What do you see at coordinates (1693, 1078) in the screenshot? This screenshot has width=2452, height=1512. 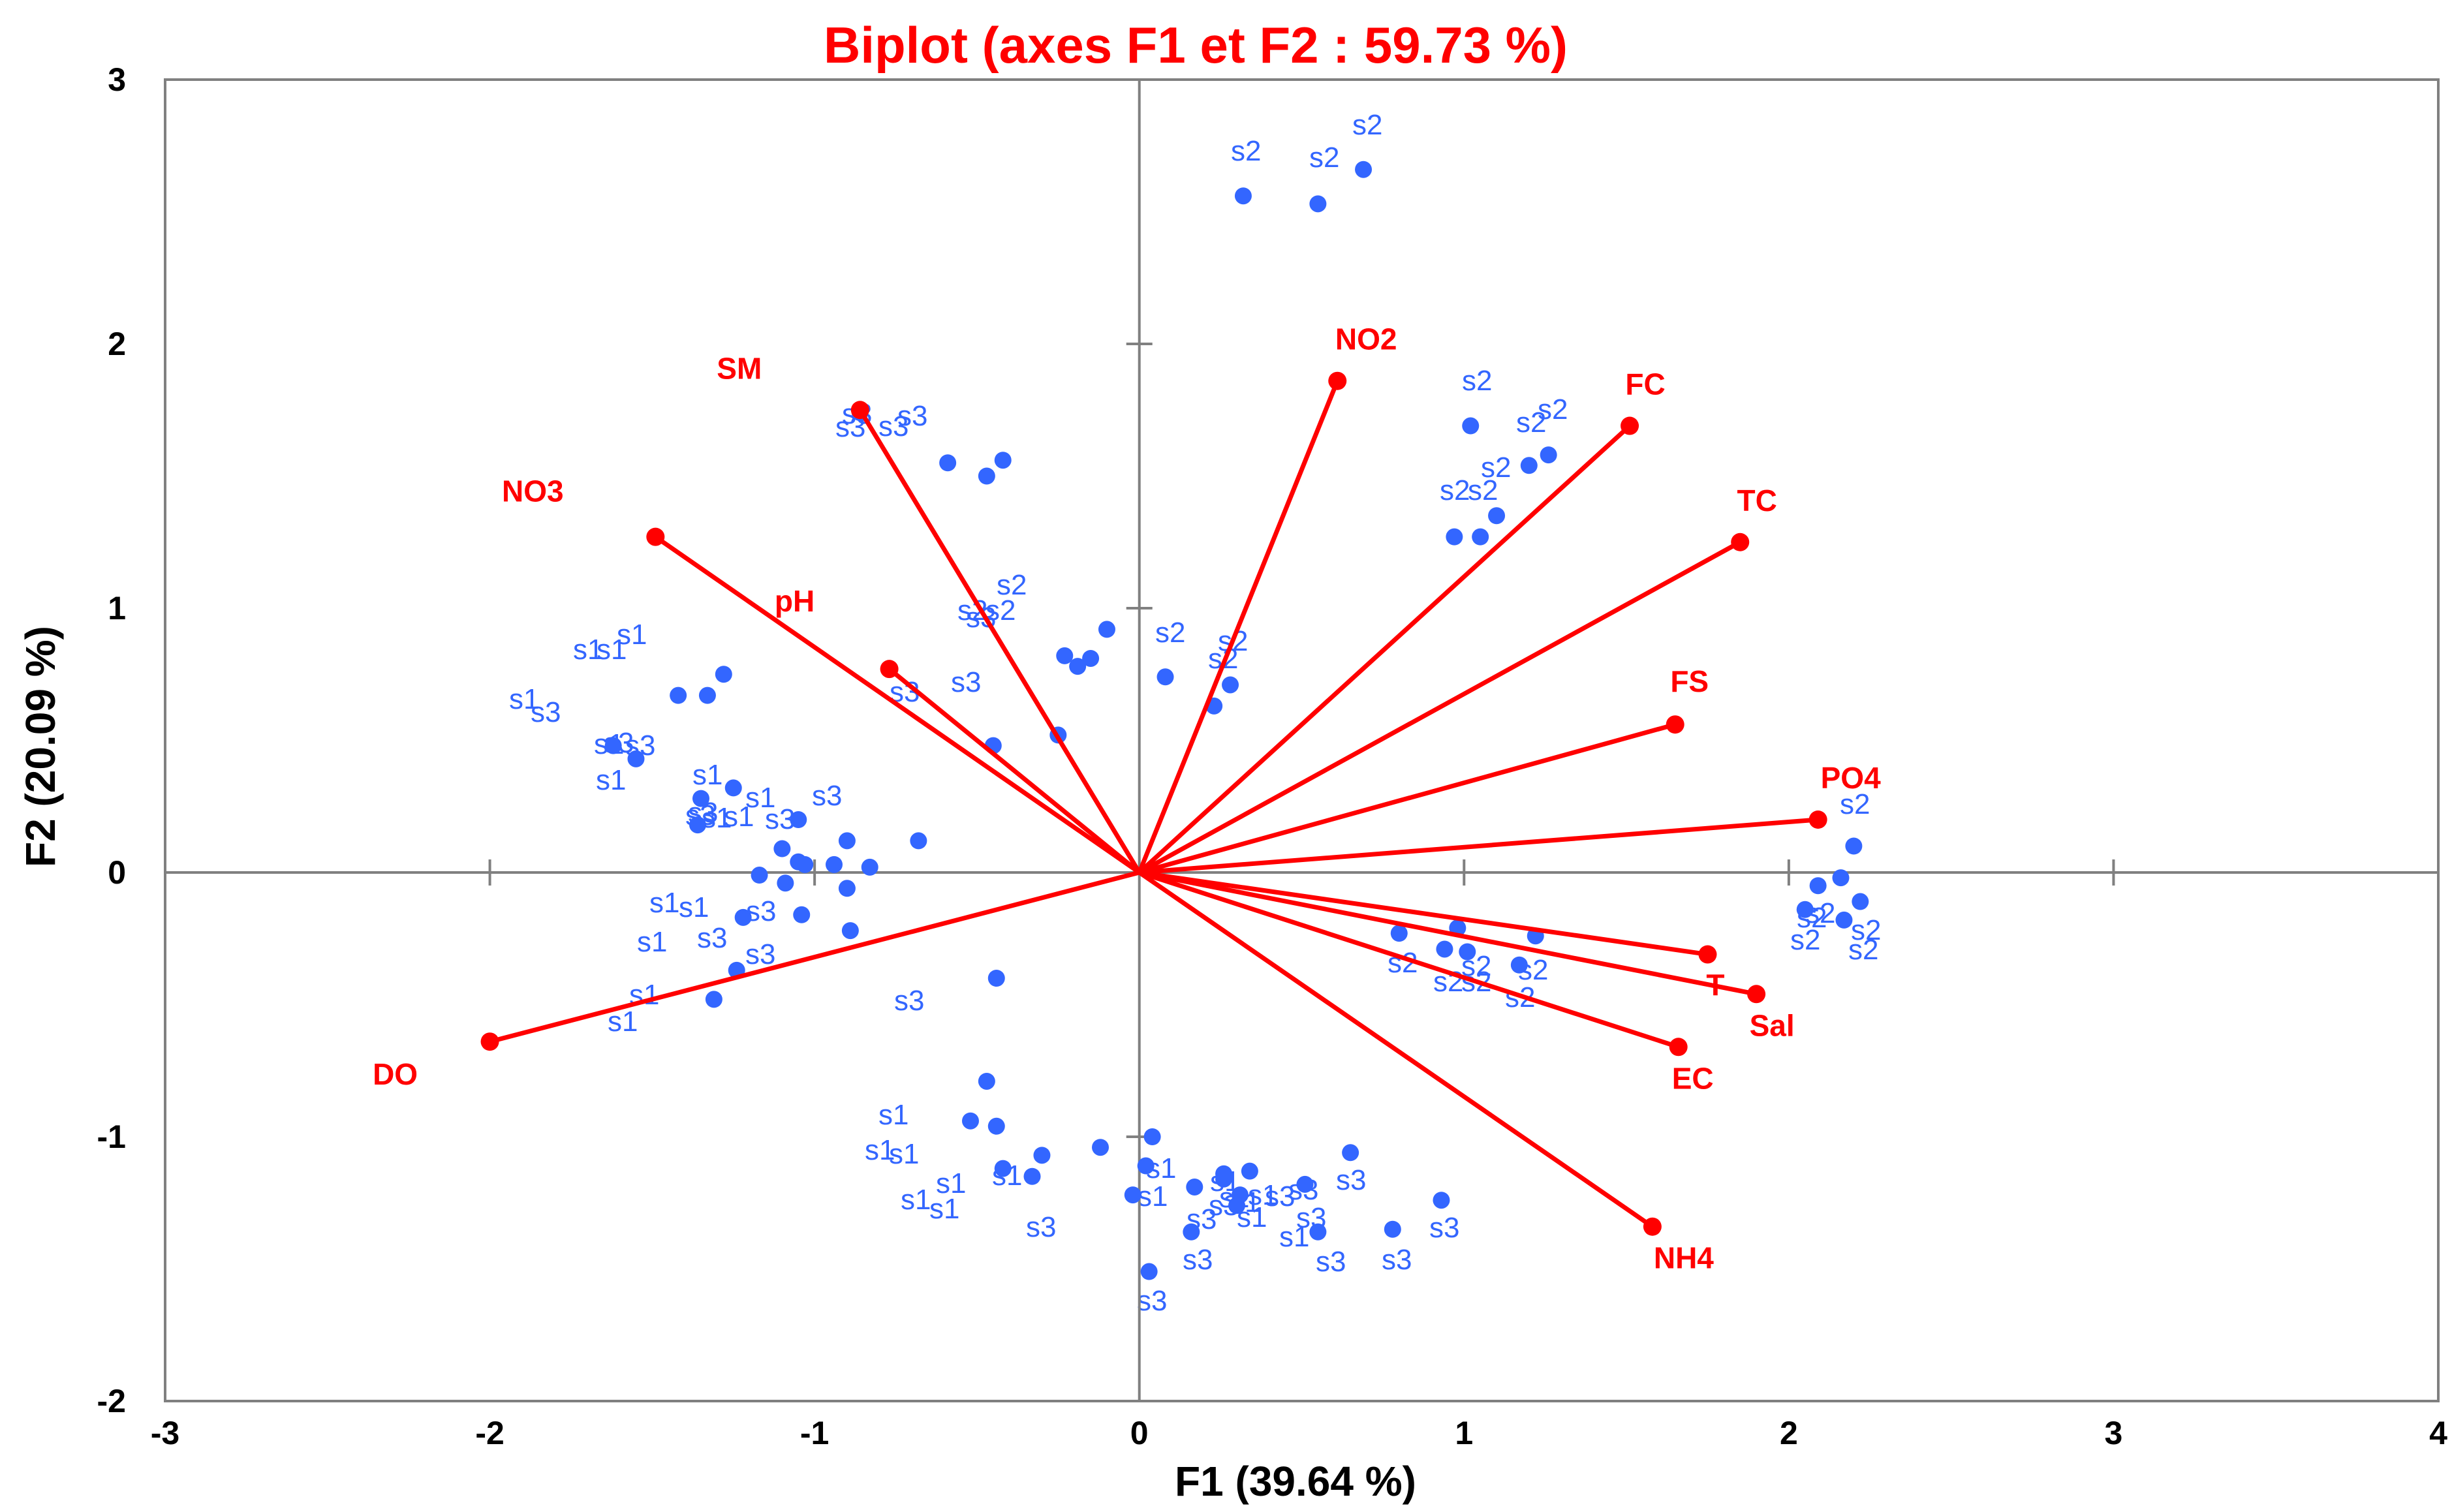 I see `variable-label-ec: EC` at bounding box center [1693, 1078].